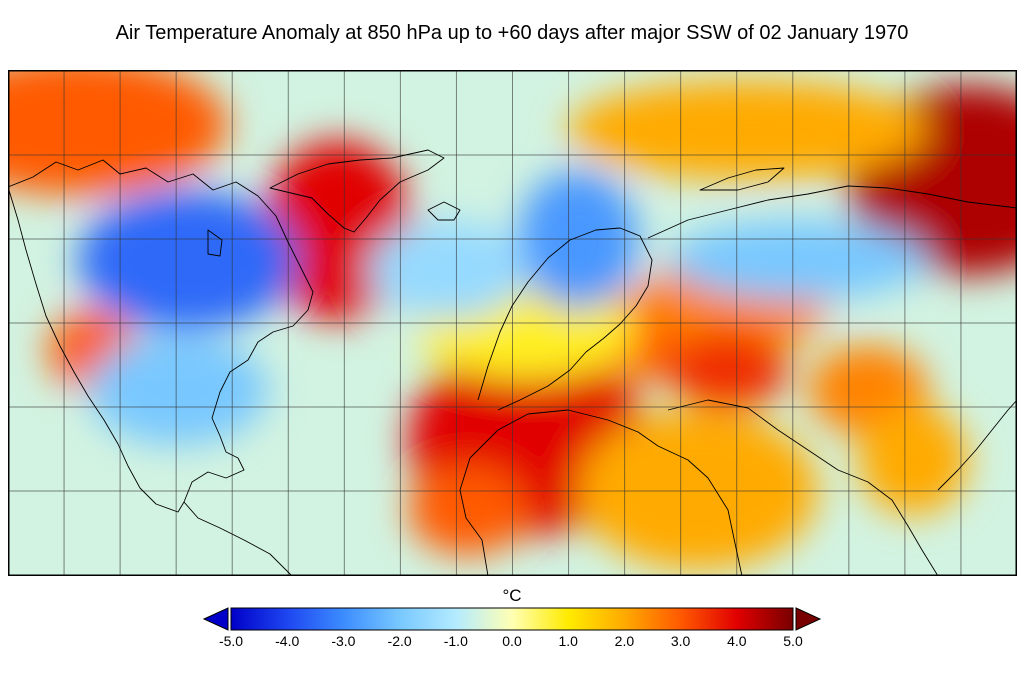 This screenshot has height=688, width=1024. I want to click on colorbar, so click(512, 619).